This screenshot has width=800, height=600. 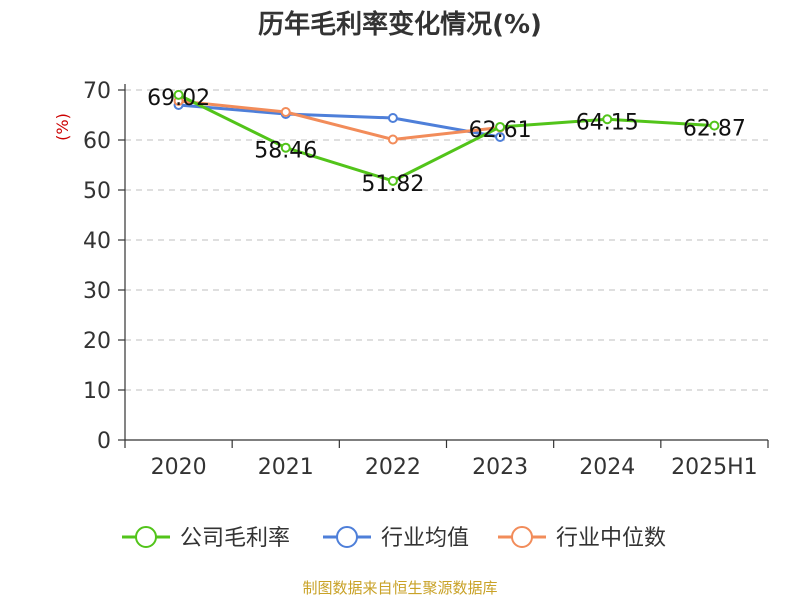 I want to click on source-note: 制图数据来自恒生聚源数据库, so click(x=400, y=588).